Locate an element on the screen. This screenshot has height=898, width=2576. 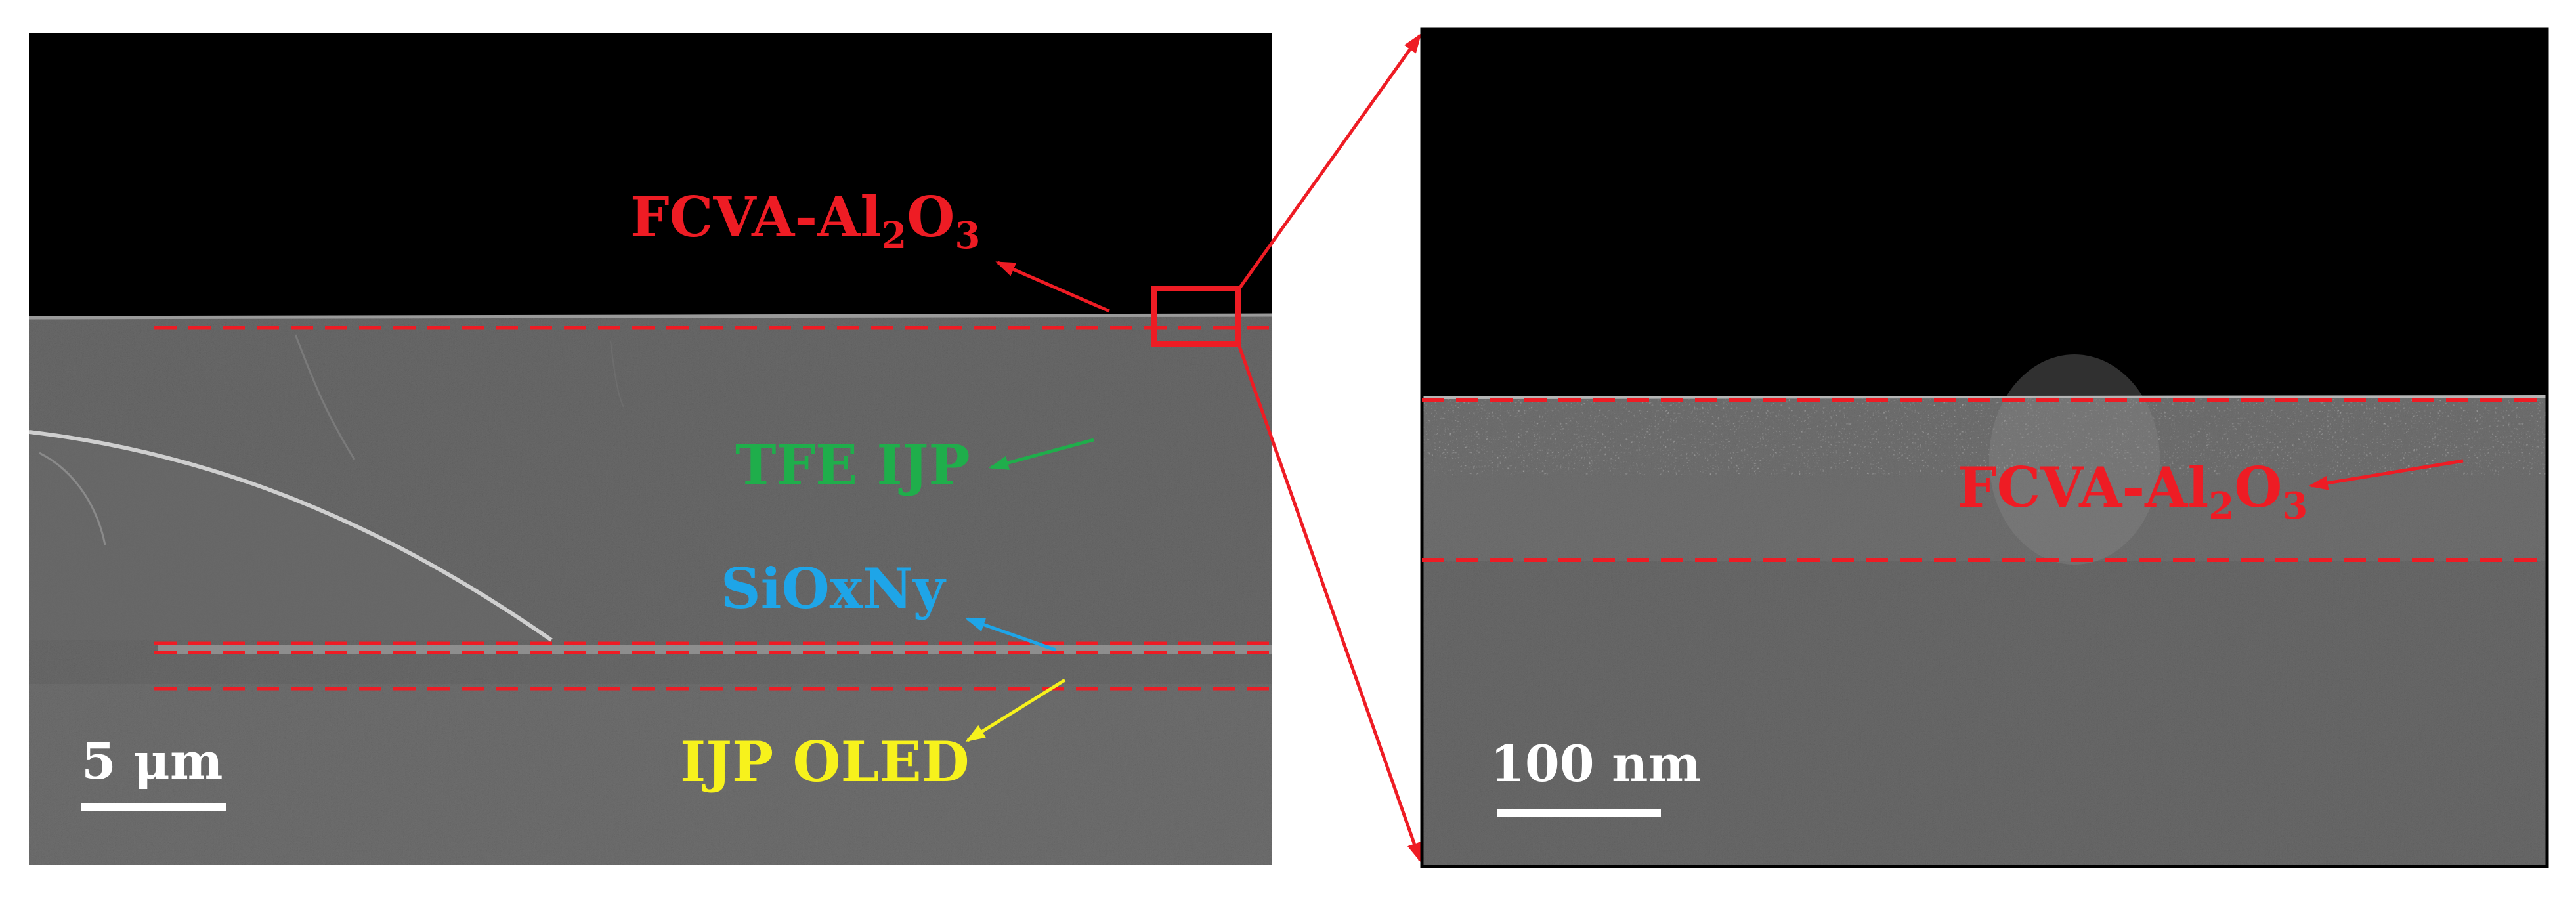
zoom-connector-top is located at coordinates (1329, 162).